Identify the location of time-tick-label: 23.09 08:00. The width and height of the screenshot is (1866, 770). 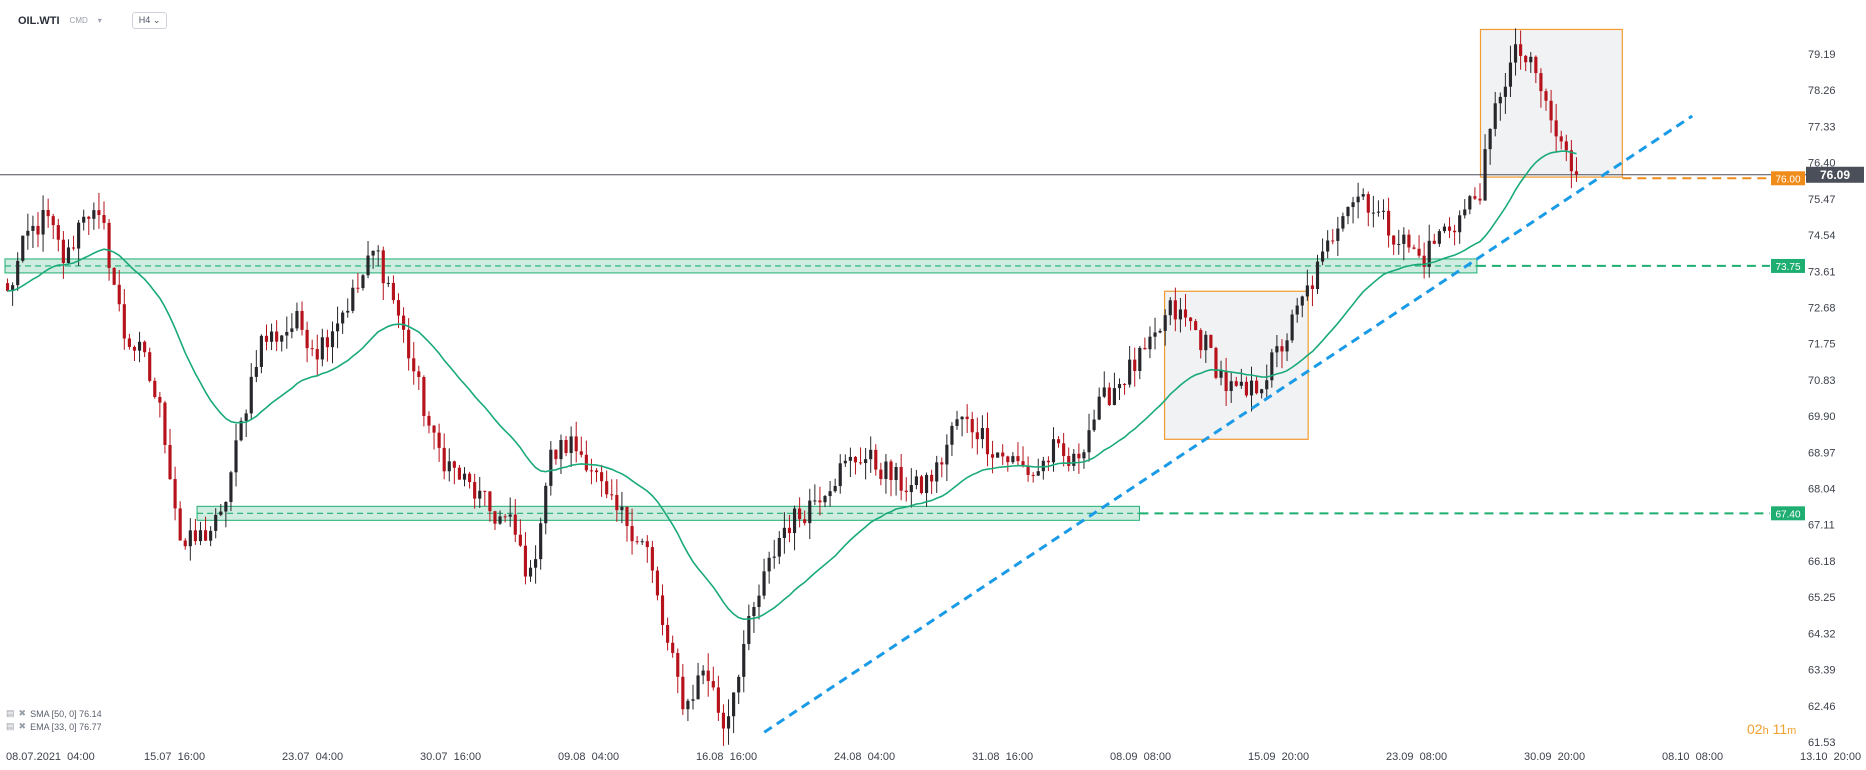
(1416, 757).